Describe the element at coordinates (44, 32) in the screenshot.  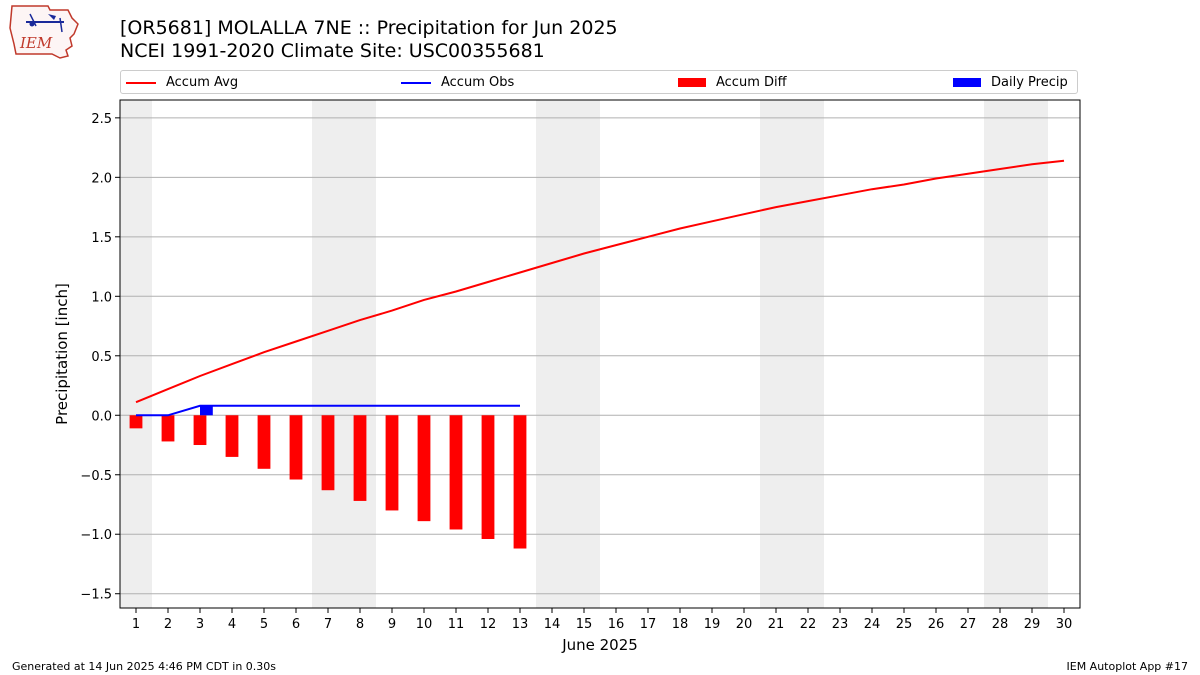
I see `iem-logo: IEM` at that location.